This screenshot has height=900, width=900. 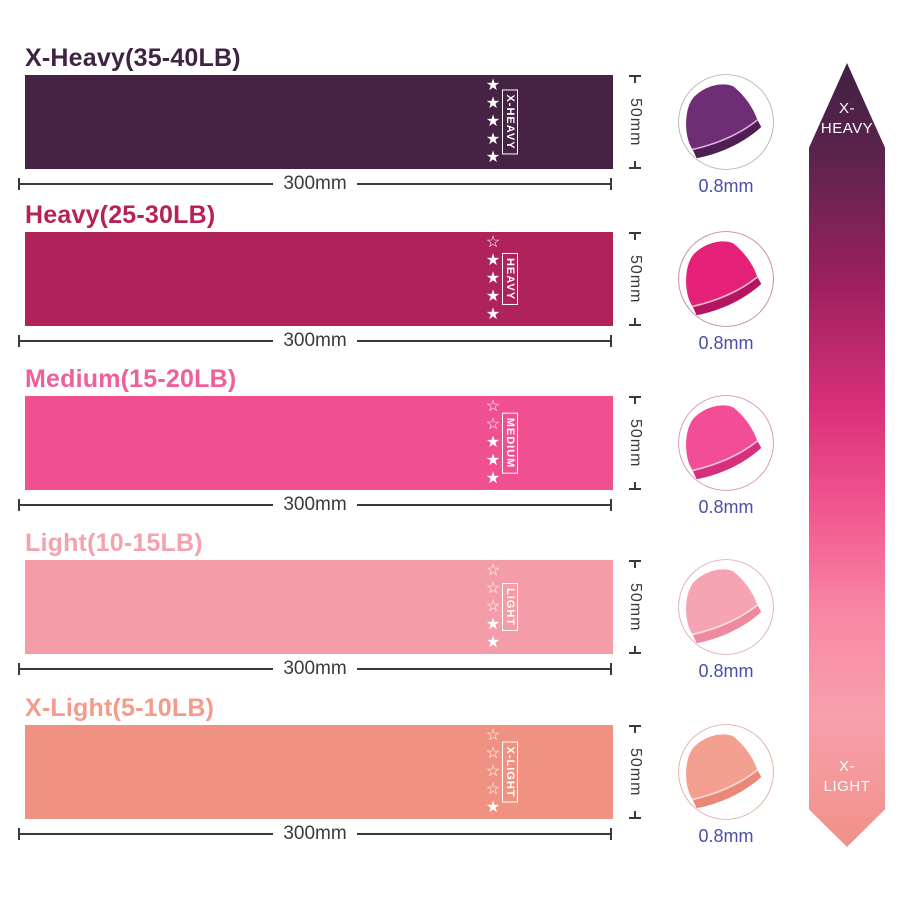 I want to click on band-name-label: LIGHT, so click(x=510, y=607).